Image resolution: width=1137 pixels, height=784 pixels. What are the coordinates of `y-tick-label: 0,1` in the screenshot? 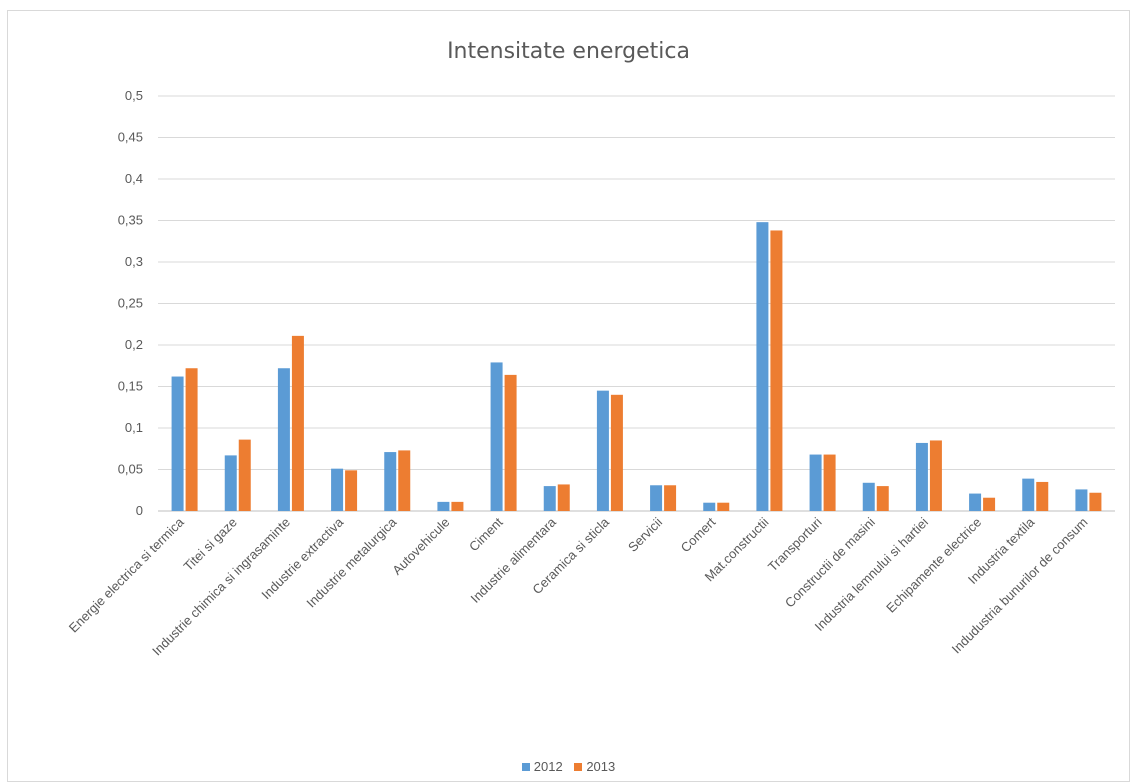 It's located at (134, 427).